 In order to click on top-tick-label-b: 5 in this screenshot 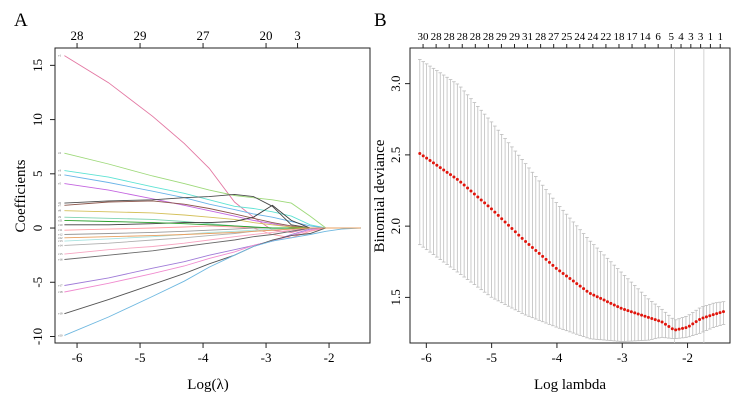, I will do `click(671, 37)`.